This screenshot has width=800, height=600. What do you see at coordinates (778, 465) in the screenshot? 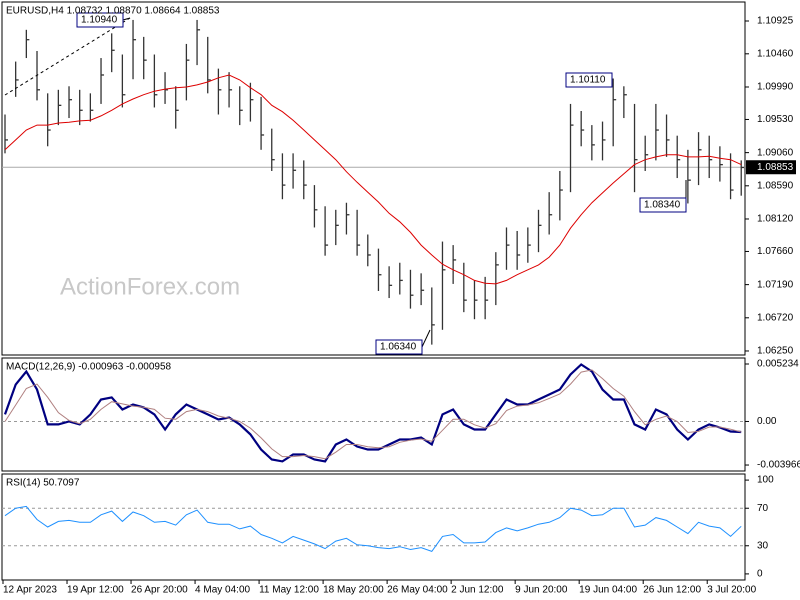
I see `y-tick-label: -0.003966` at bounding box center [778, 465].